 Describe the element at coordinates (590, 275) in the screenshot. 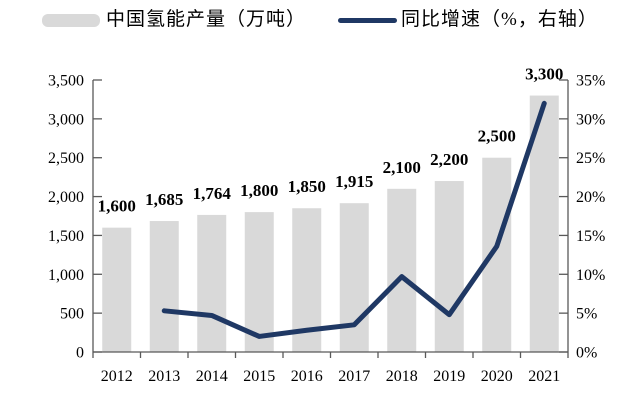

I see `y-right-tick-label: 10%` at that location.